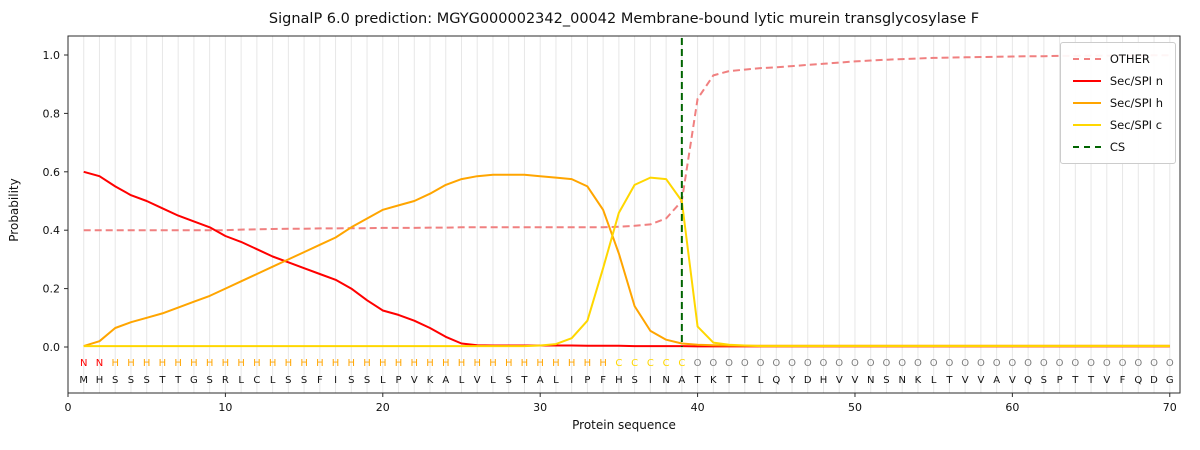  What do you see at coordinates (52, 172) in the screenshot?
I see `y-tick-label: 0.6` at bounding box center [52, 172].